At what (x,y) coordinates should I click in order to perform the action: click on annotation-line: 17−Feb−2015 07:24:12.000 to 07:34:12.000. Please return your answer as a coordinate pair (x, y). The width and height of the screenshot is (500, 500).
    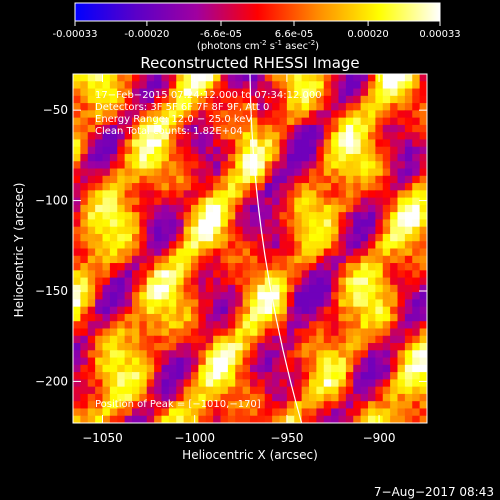
    Looking at the image, I should click on (208, 95).